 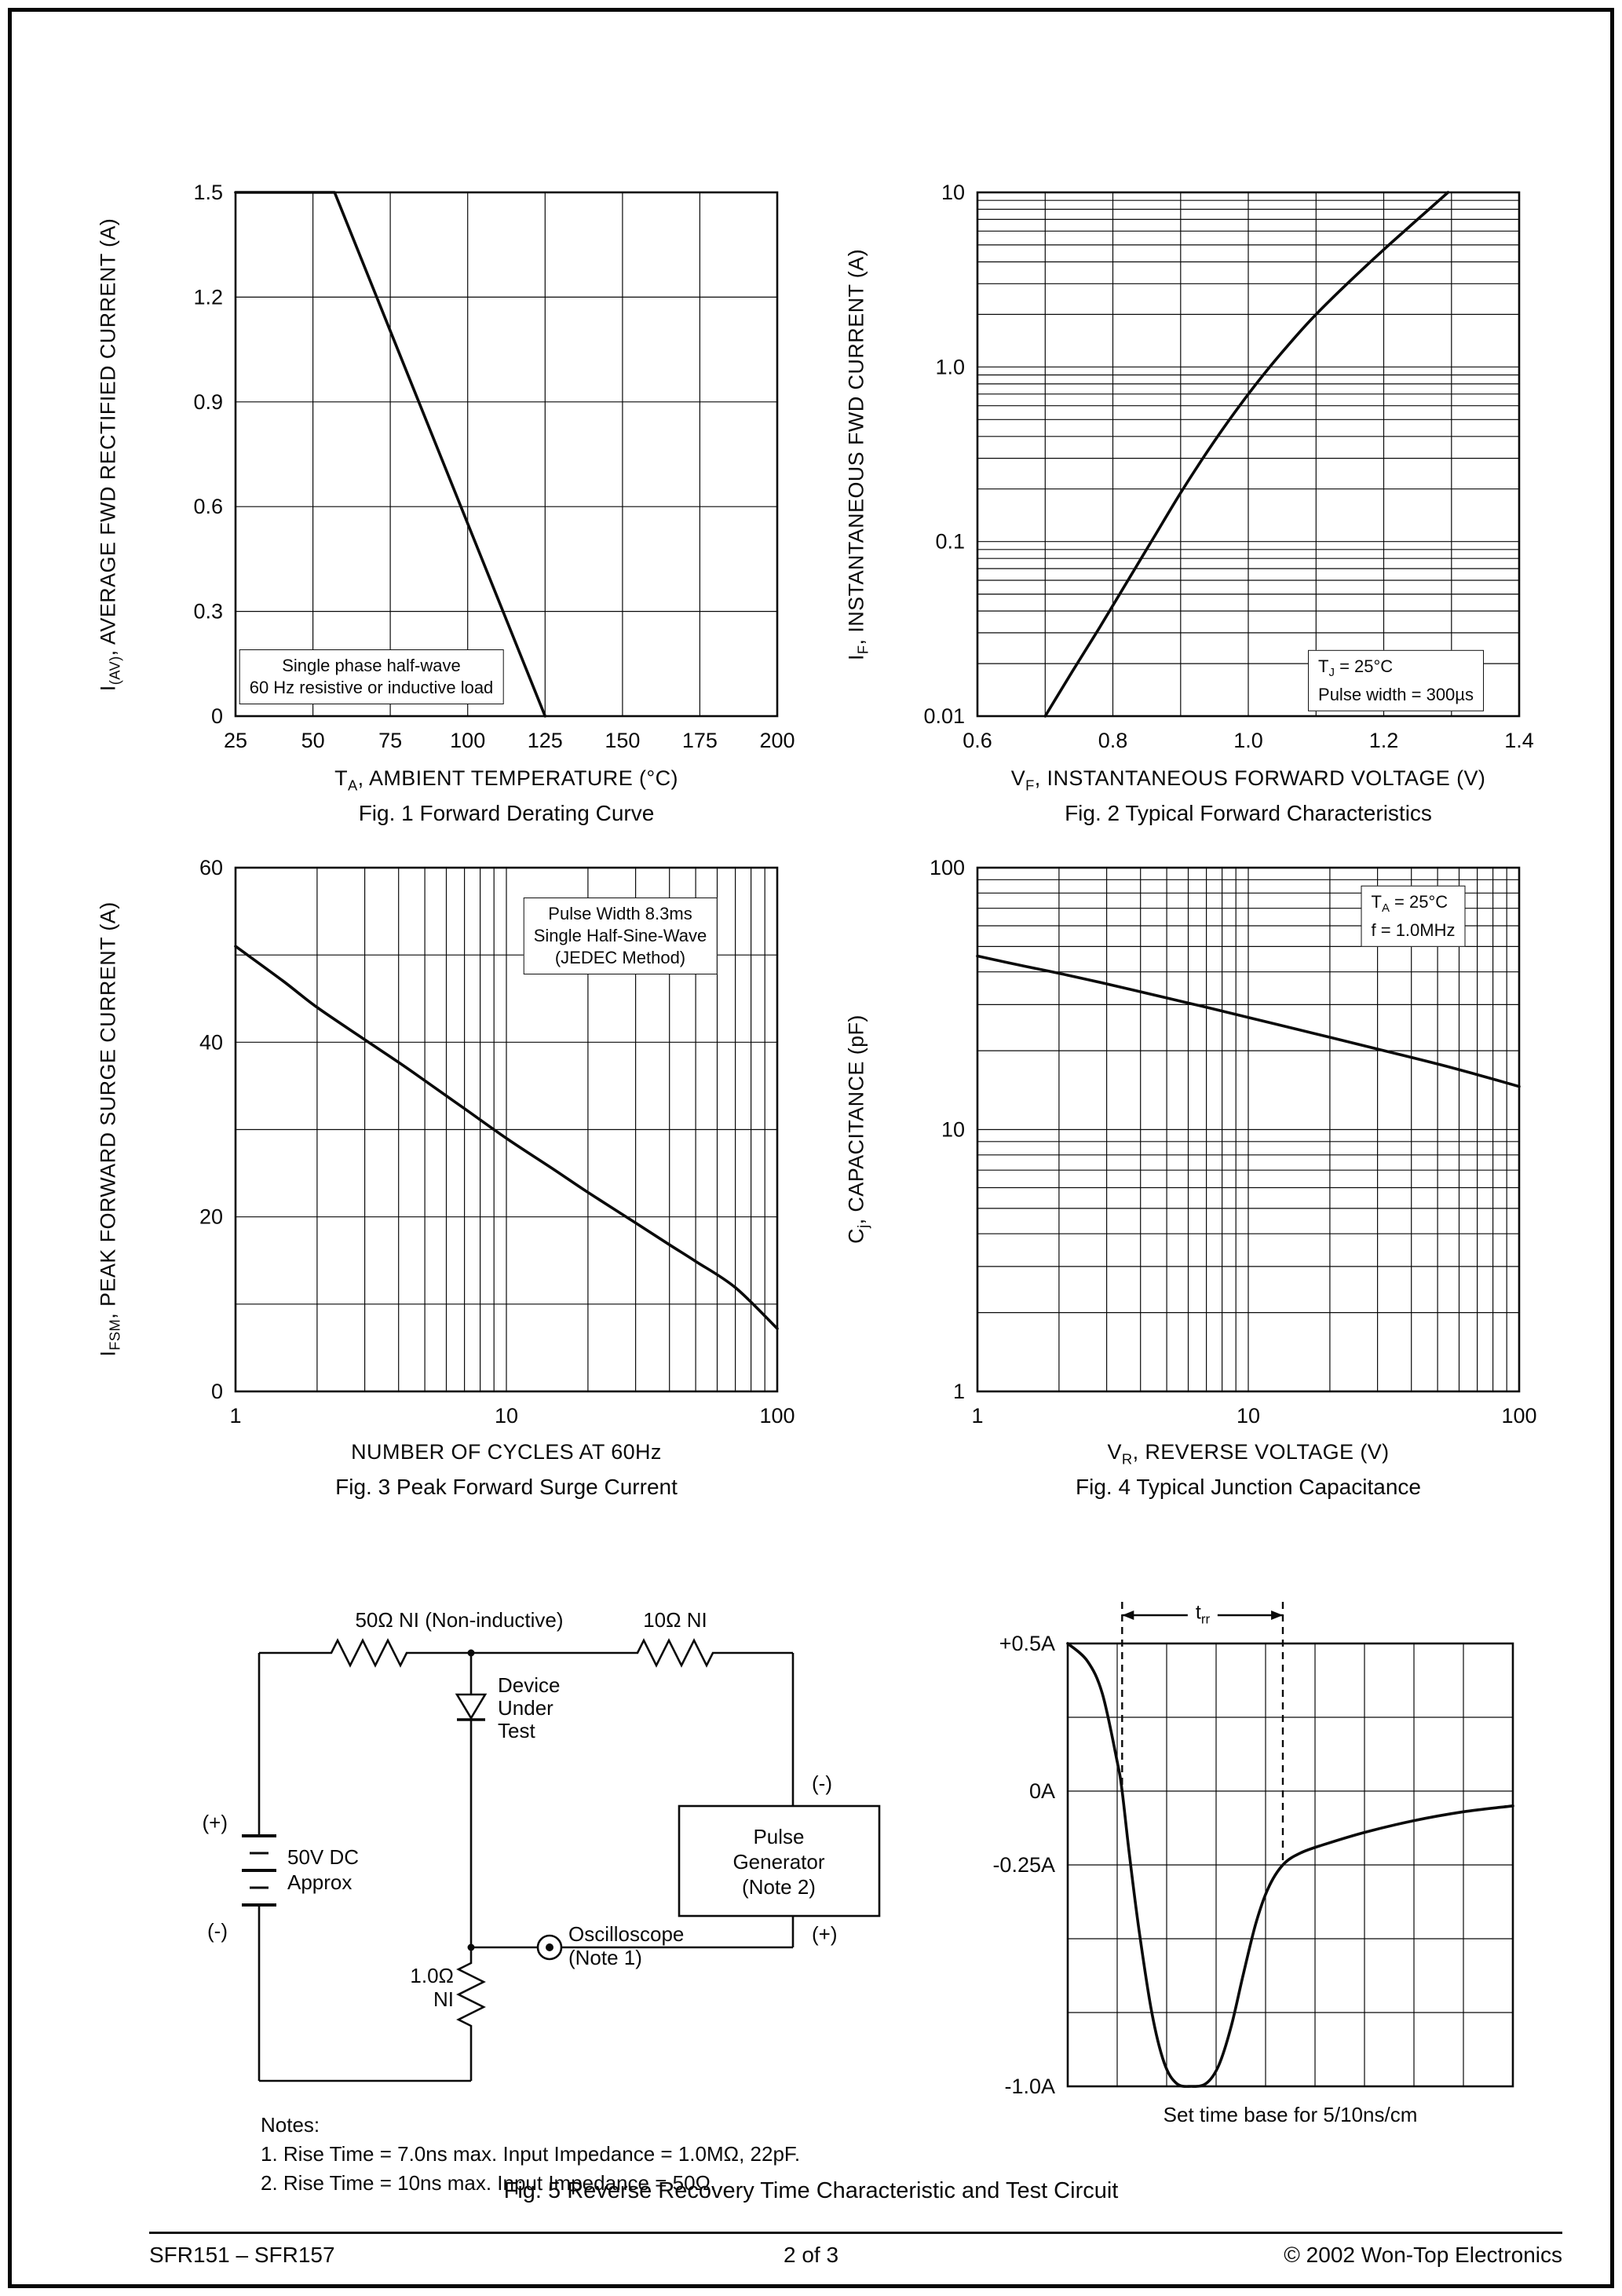 I want to click on scope-caption: Set time base for 5/10ns/cm, so click(x=1290, y=2114).